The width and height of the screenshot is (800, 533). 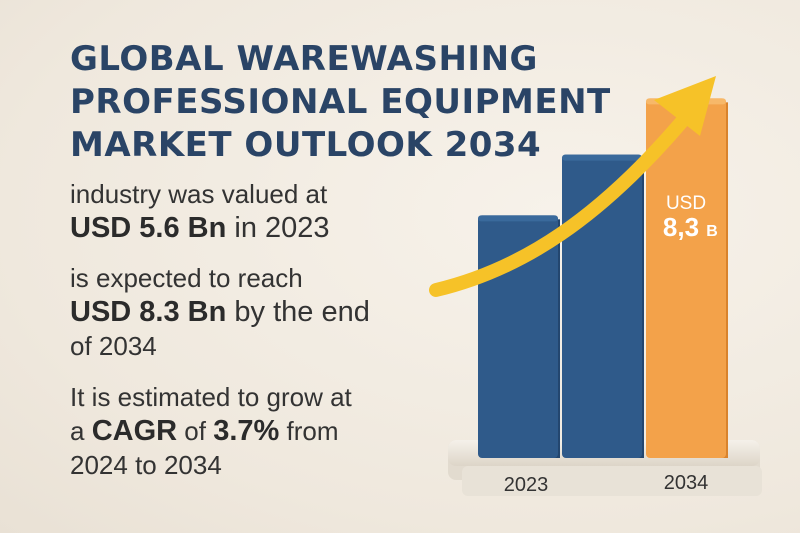 I want to click on forecast-value-line: USD 8.3 Bn by the end, so click(x=220, y=312).